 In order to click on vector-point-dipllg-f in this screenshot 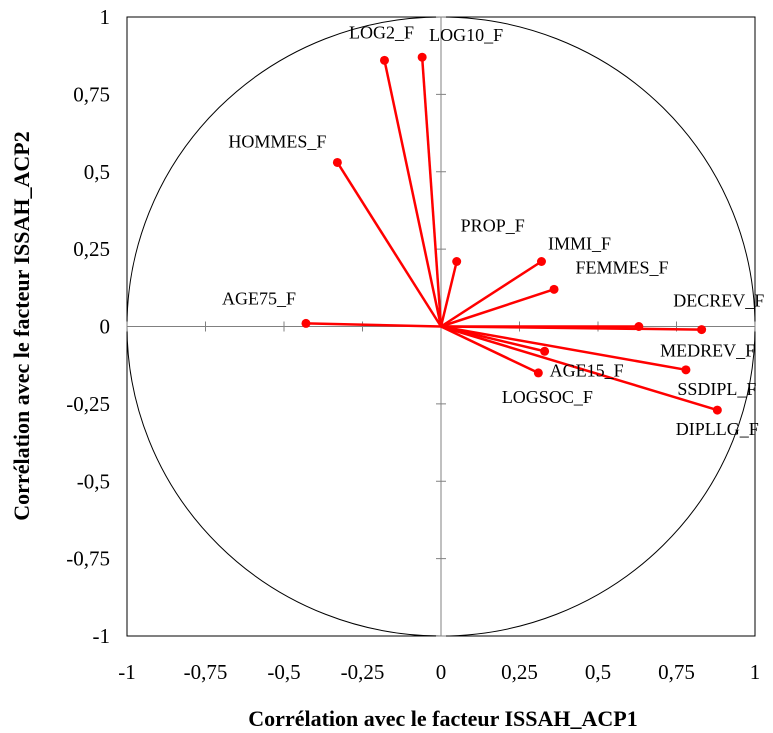, I will do `click(717, 410)`.